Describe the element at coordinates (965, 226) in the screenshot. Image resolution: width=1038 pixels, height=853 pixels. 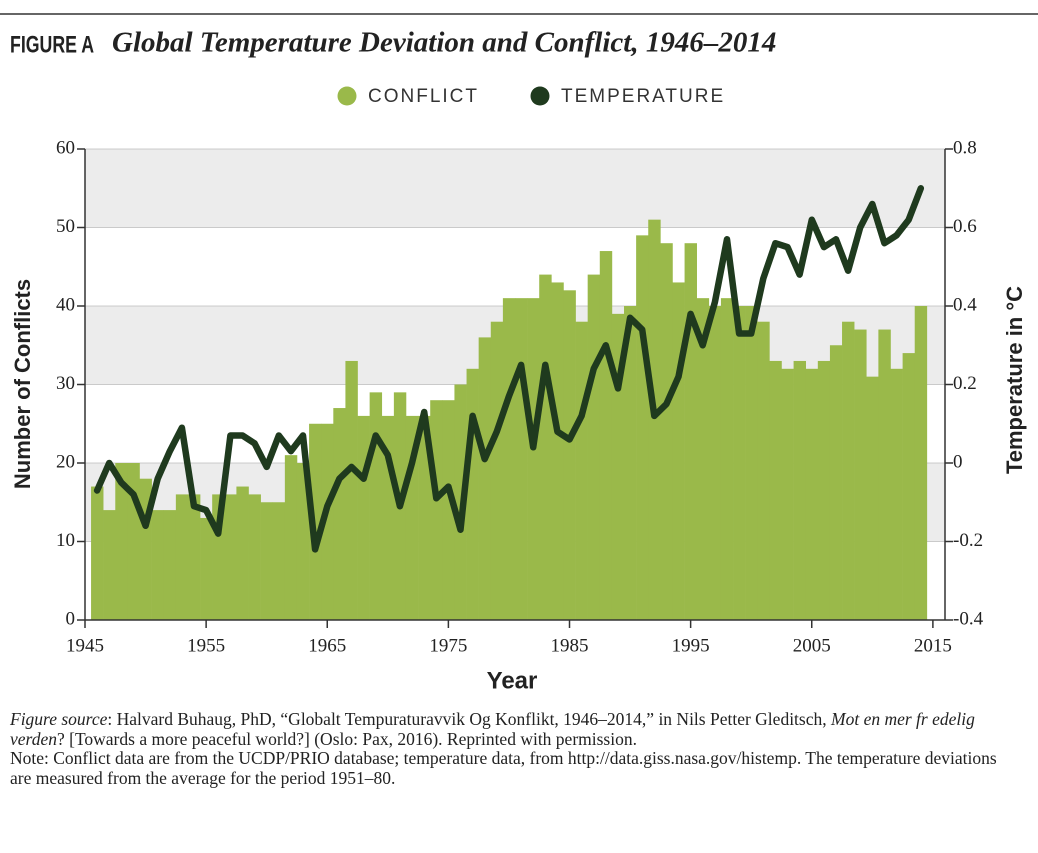
I see `y2-tick-label: 0.6` at that location.